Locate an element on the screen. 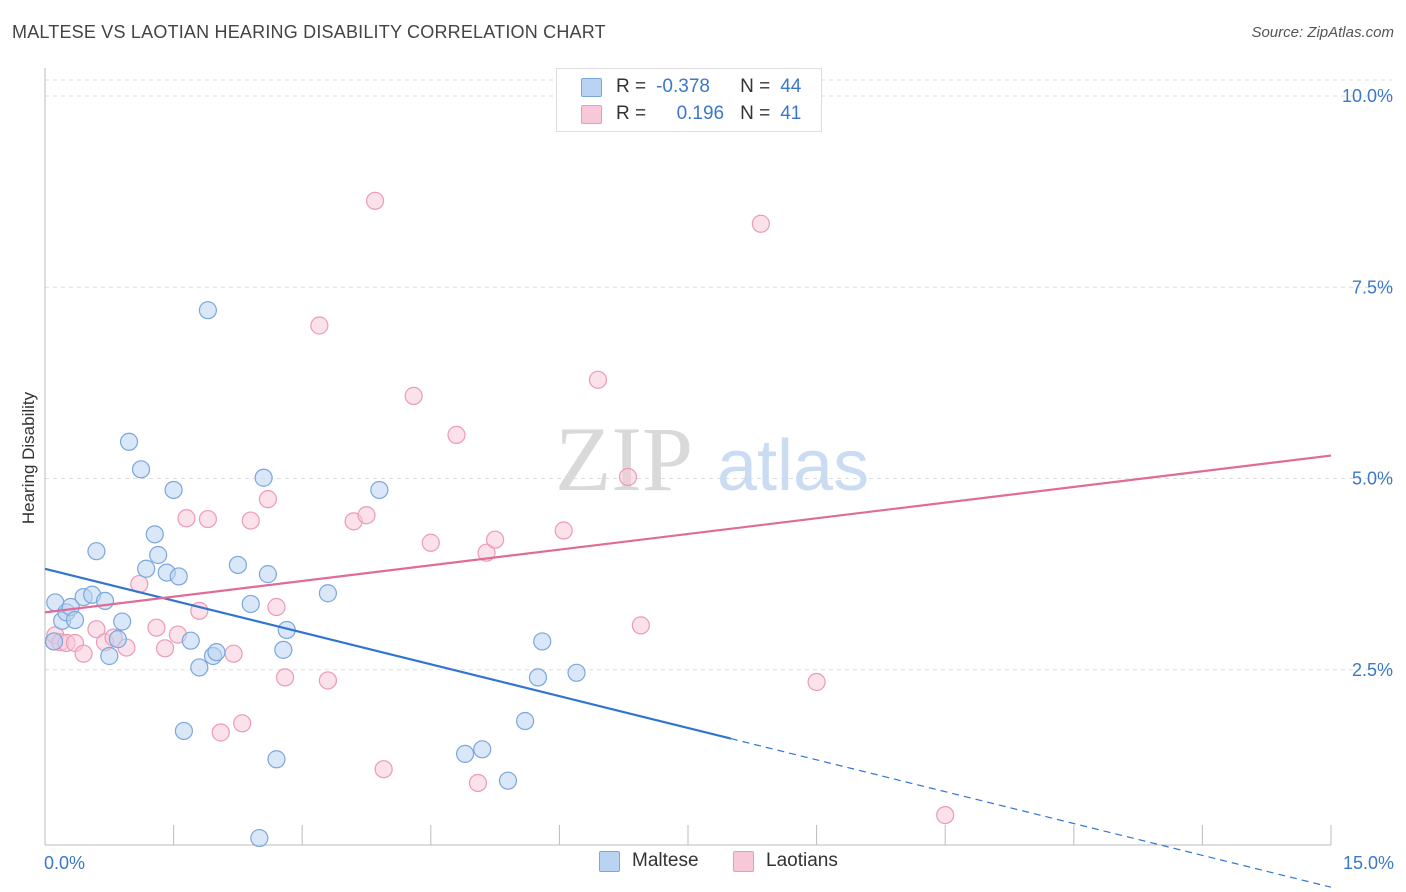 The height and width of the screenshot is (892, 1406). y-tick-label: 5.0% is located at coordinates (1372, 479).